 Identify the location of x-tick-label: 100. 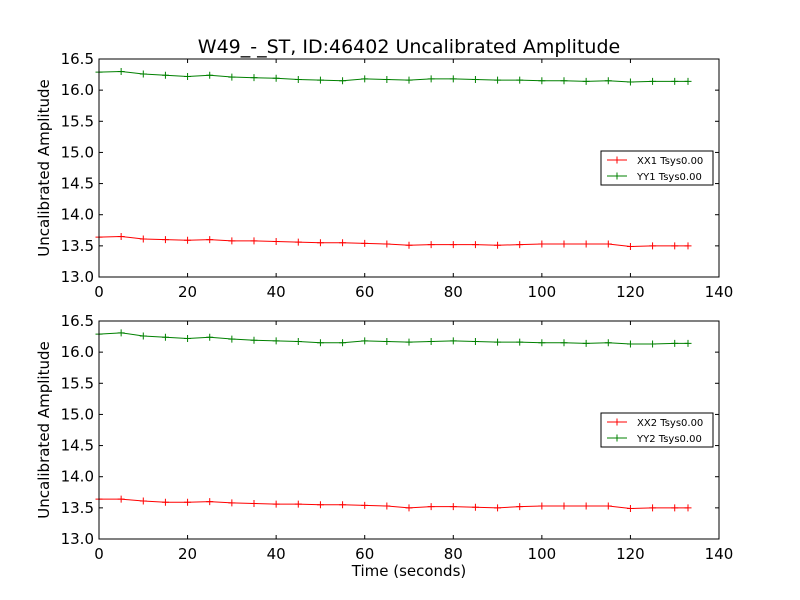
(542, 554).